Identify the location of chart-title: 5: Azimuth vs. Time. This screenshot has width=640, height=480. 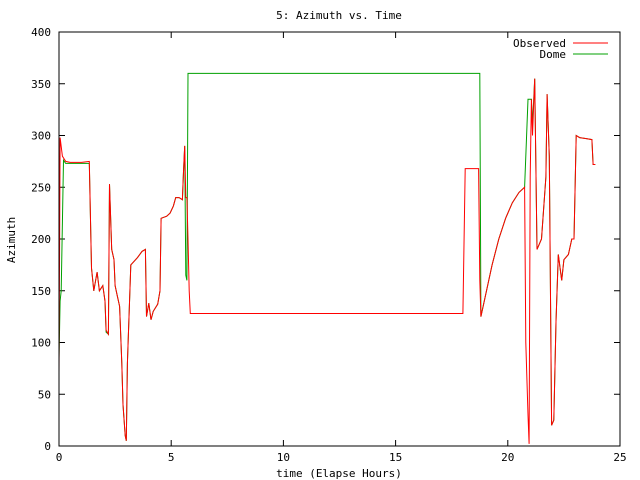
(339, 15).